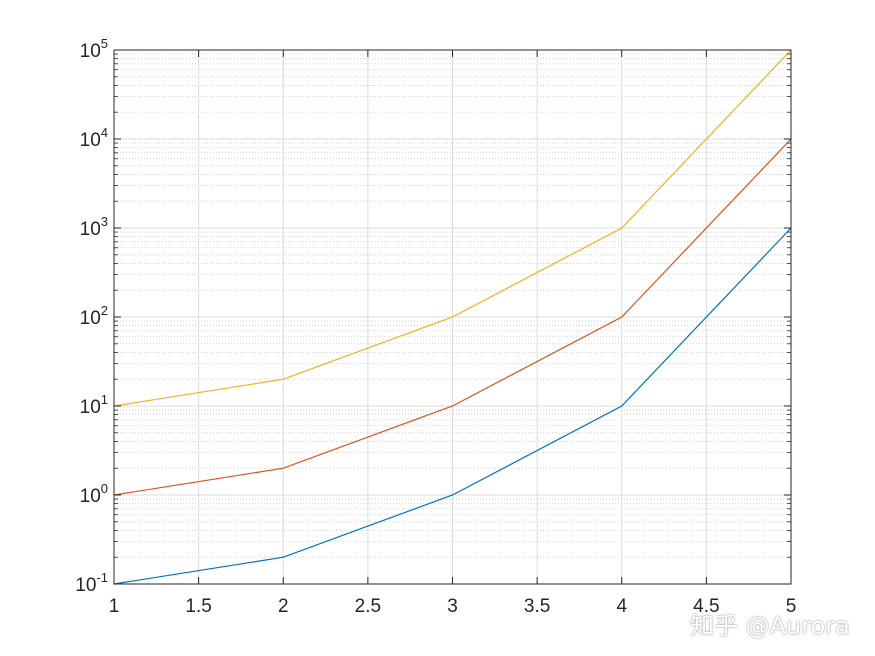 The width and height of the screenshot is (875, 656). I want to click on x-axis-tick-labels: 1 1.5 2 2.5 3 3.5 4 4.5 5, so click(453, 606).